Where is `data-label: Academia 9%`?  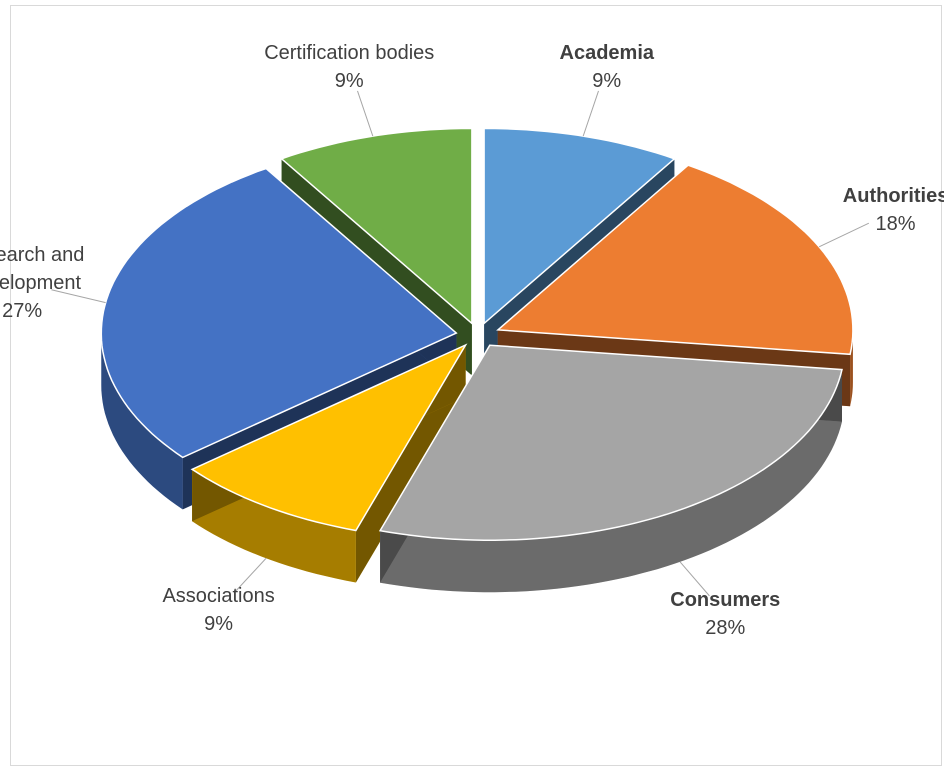
data-label: Academia 9% is located at coordinates (607, 67).